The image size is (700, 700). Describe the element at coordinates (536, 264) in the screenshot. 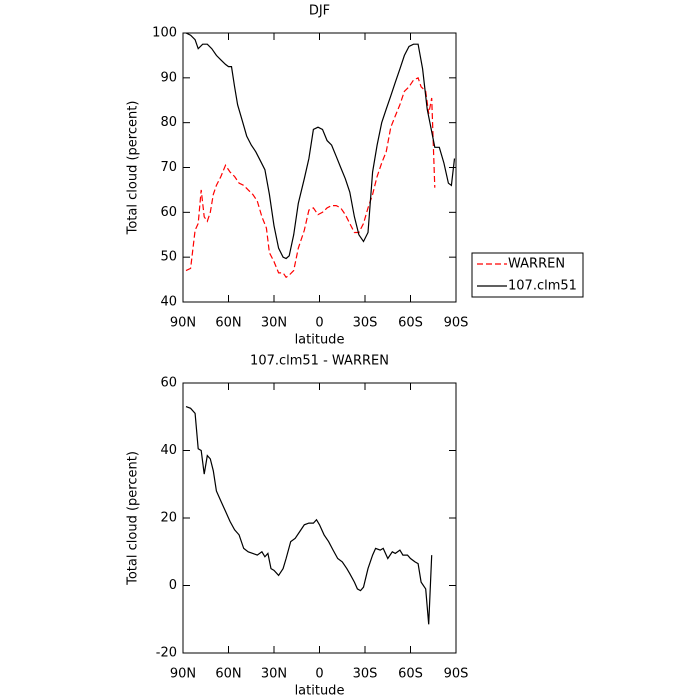

I see `legend-label: WARREN` at that location.